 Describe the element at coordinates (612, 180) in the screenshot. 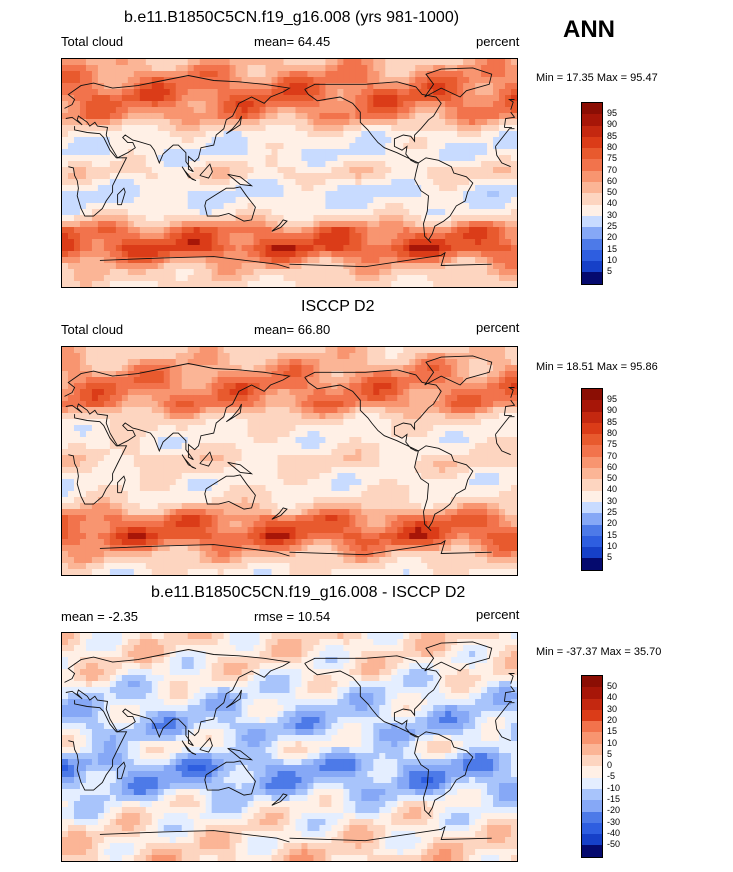

I see `legend-tick-label: 60` at that location.